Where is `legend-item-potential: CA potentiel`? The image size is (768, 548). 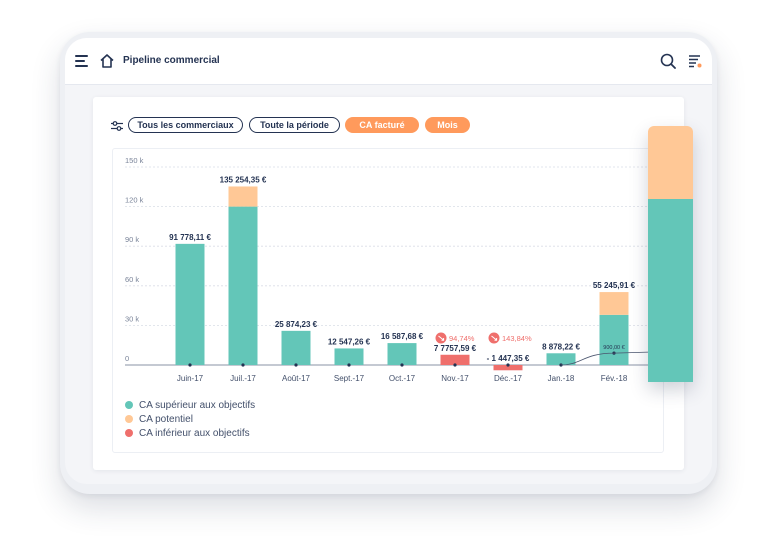
legend-item-potential: CA potentiel is located at coordinates (159, 419).